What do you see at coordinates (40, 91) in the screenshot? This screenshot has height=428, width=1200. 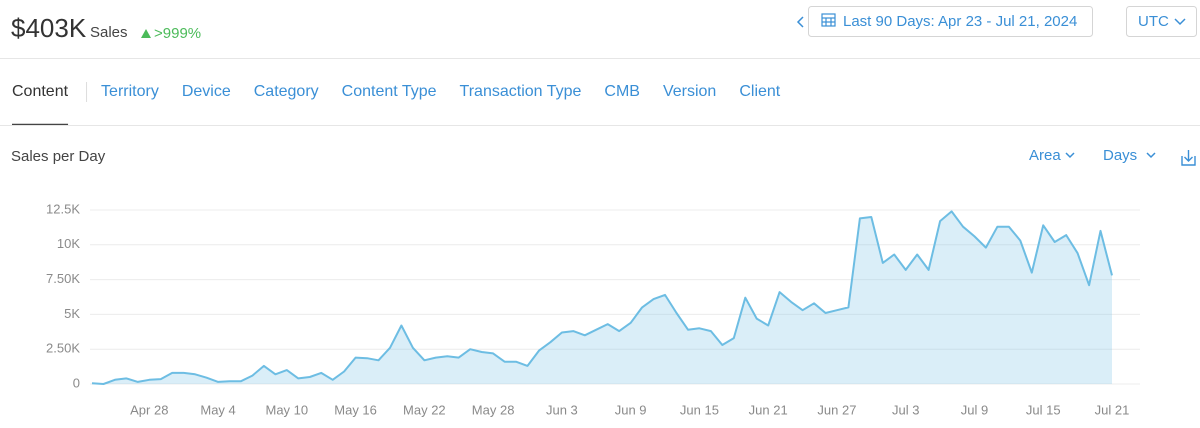 I see `tab: Content` at bounding box center [40, 91].